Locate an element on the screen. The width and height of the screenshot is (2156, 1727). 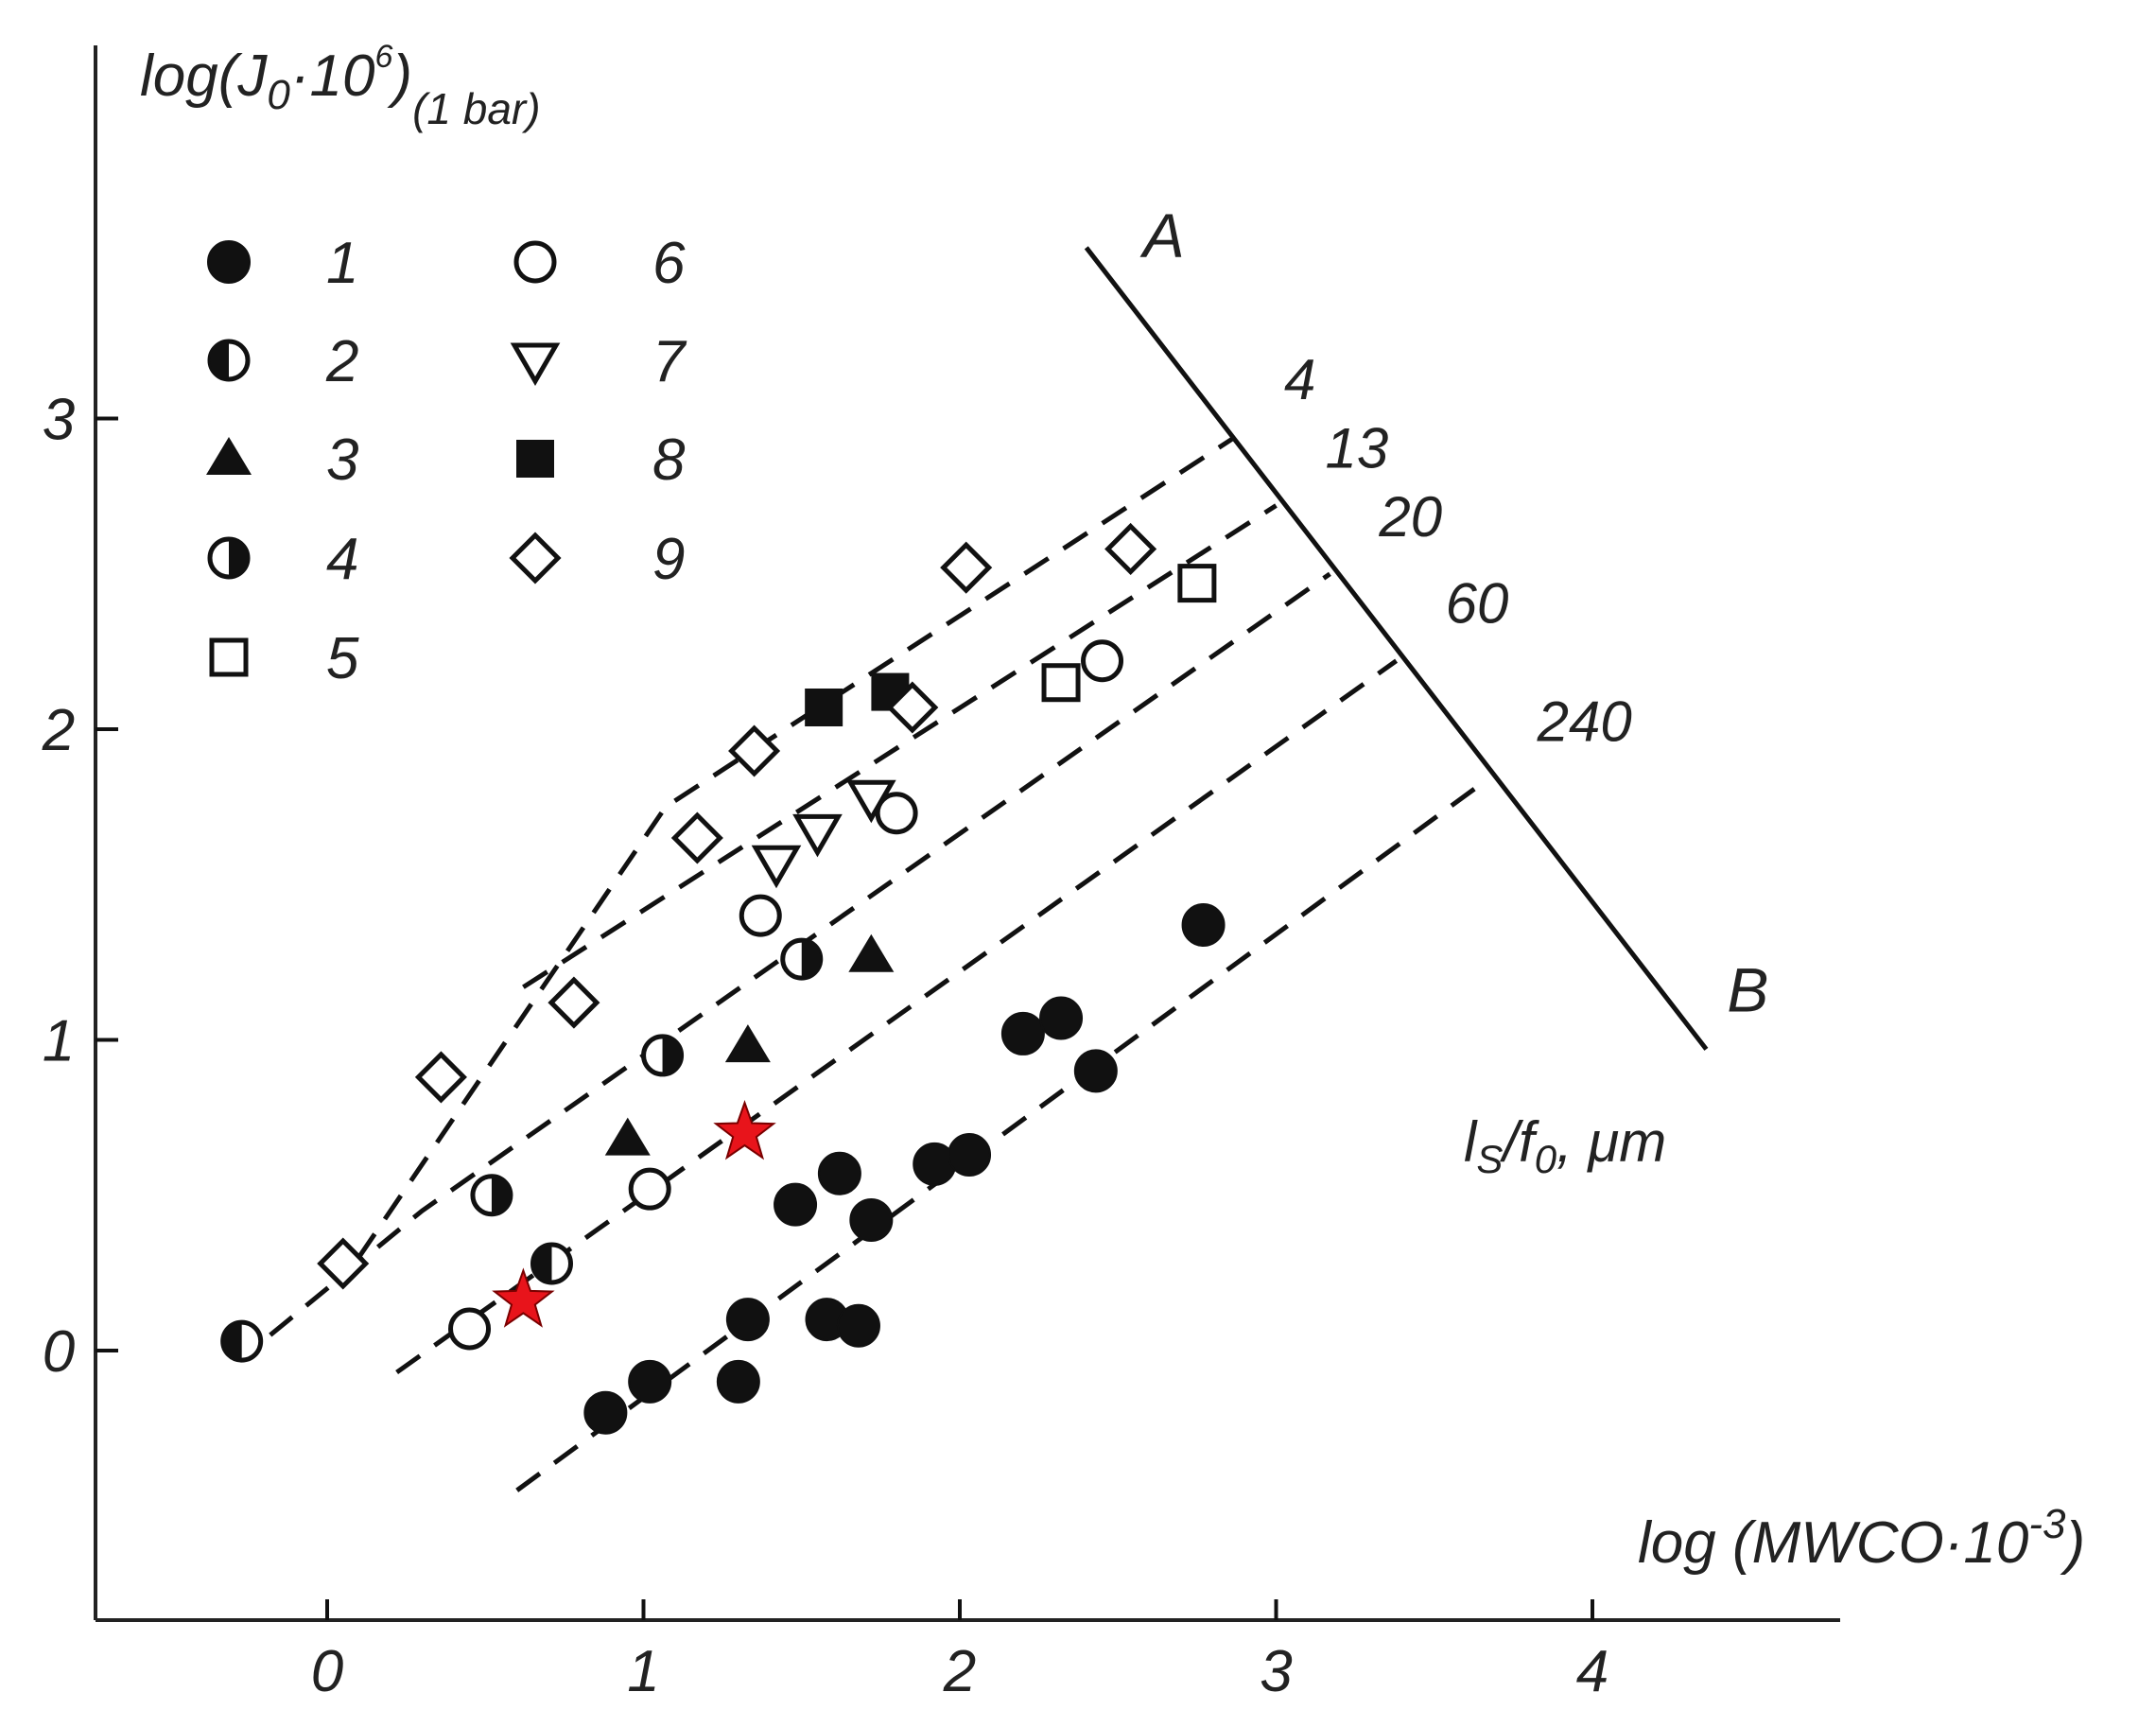
legend-label: 9 is located at coordinates (668, 559).